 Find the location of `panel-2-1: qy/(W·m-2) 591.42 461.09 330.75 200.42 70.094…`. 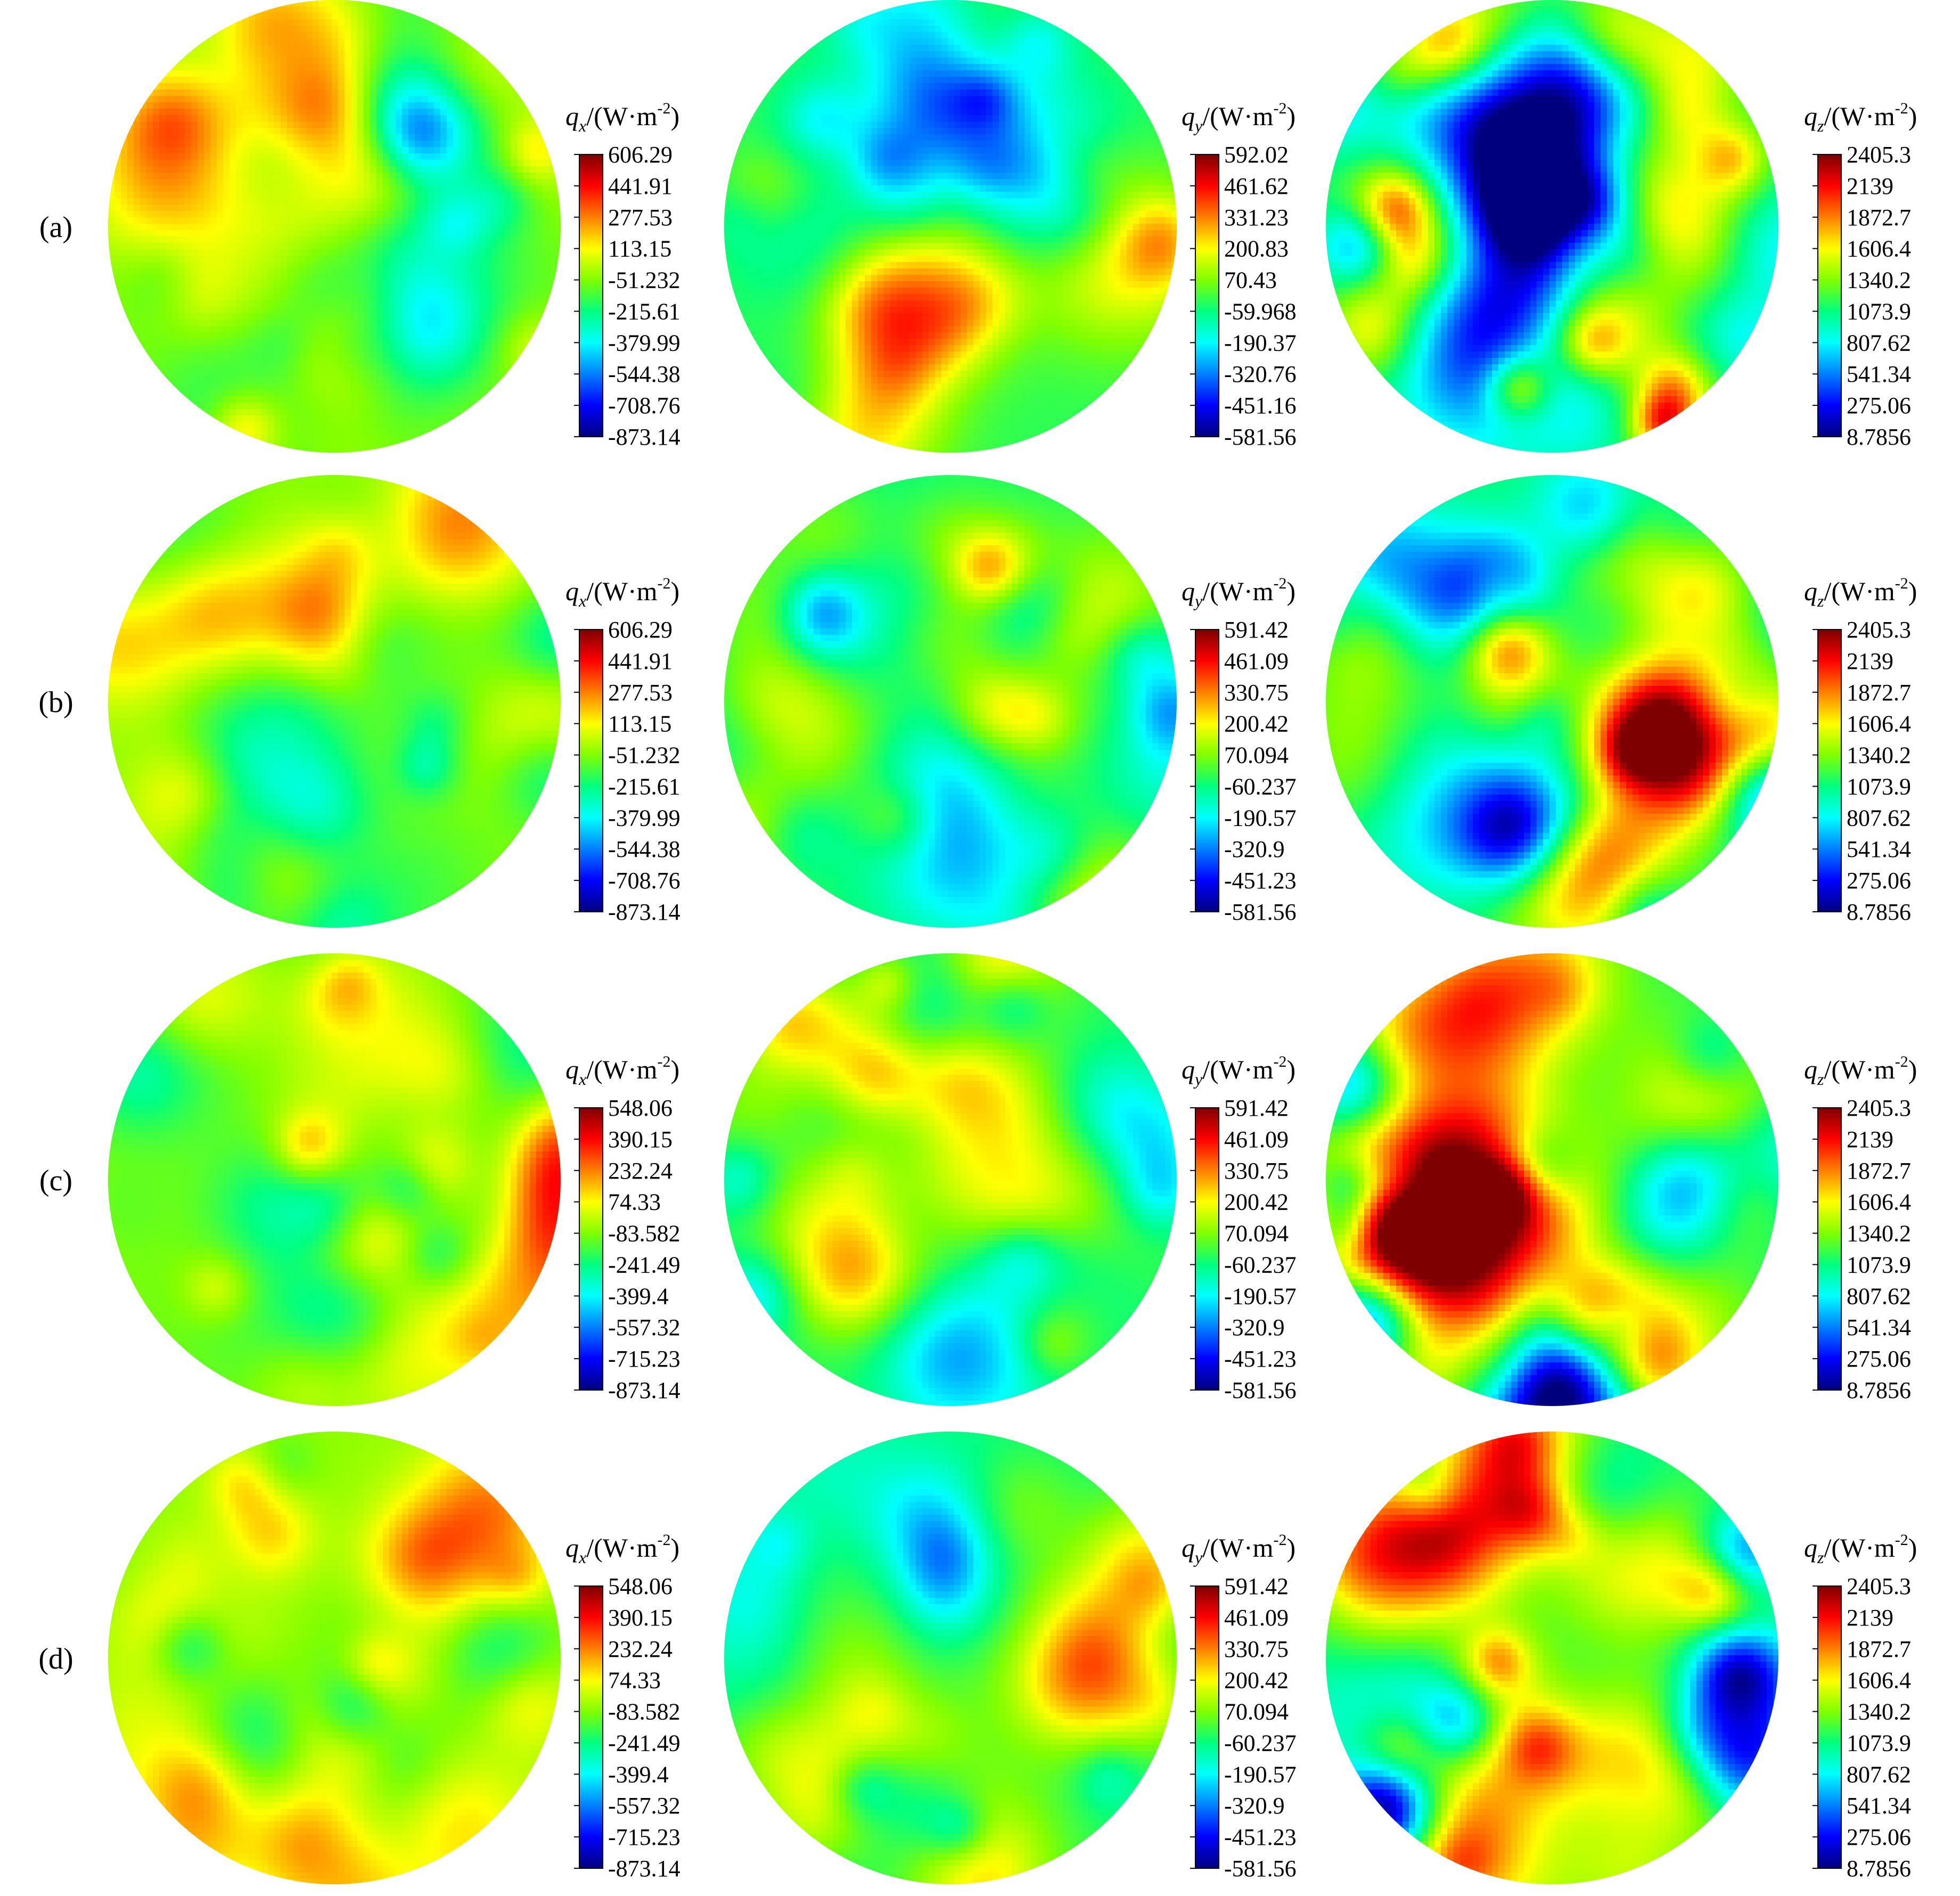

panel-2-1: qy/(W·m-2) 591.42 461.09 330.75 200.42 70.094… is located at coordinates (1011, 1179).